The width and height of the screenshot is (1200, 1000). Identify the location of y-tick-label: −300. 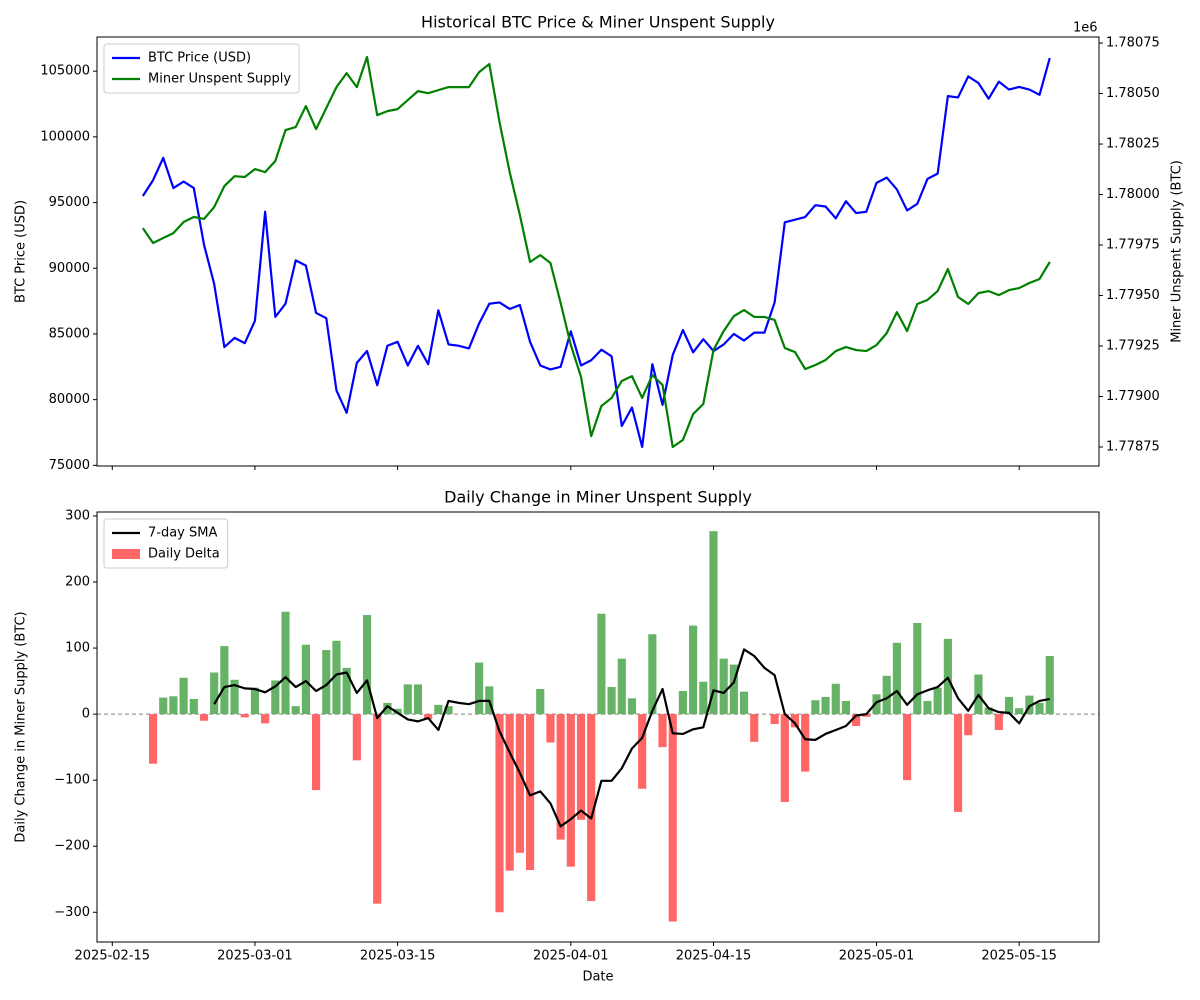
(72, 912).